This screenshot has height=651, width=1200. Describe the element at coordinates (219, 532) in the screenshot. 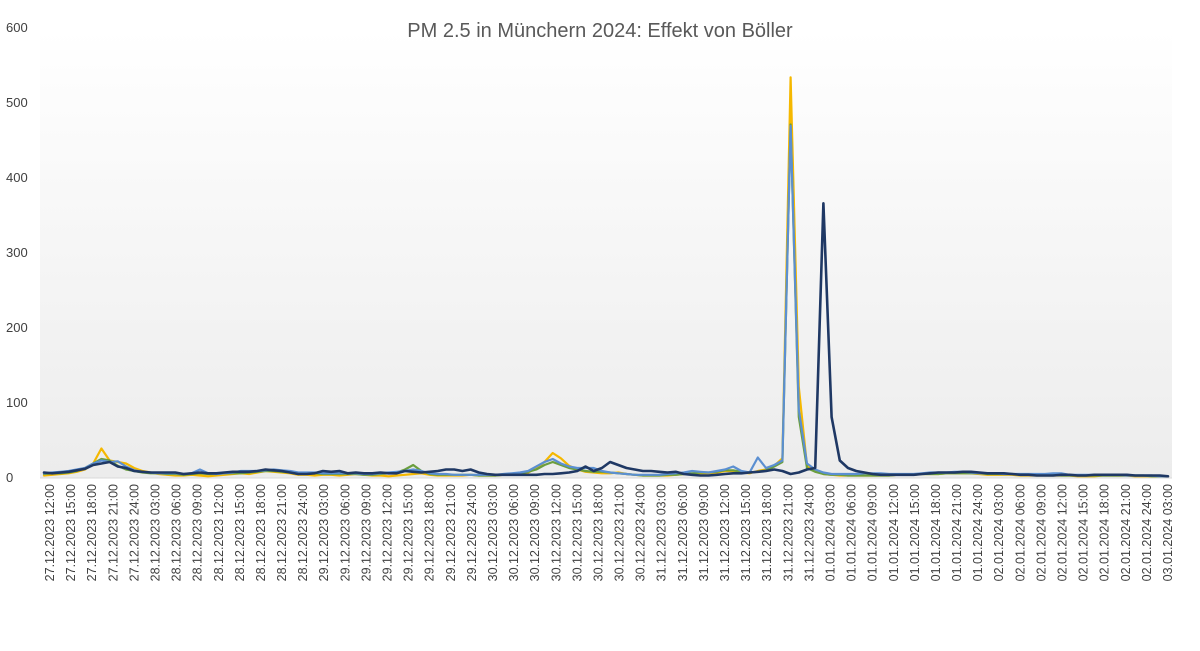

I see `x-tick-label: 28.12.2023 12:00` at that location.